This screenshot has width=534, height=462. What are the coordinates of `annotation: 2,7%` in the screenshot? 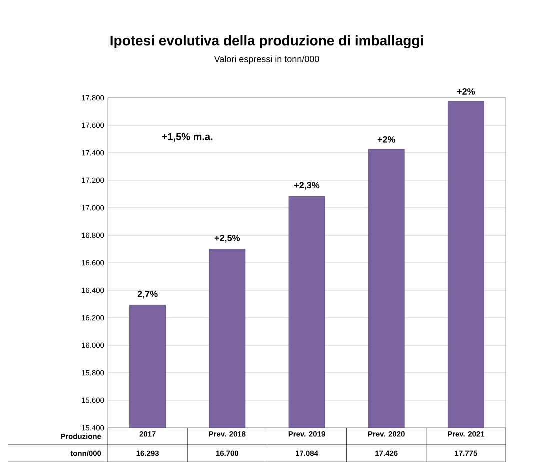 It's located at (148, 294).